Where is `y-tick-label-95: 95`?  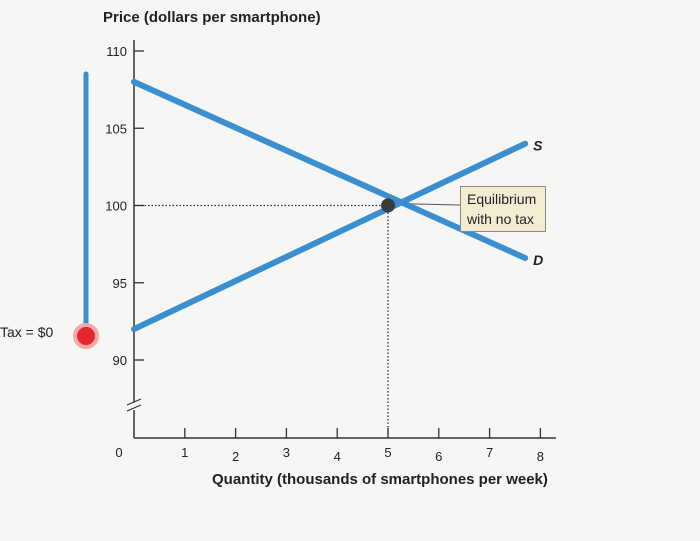 y-tick-label-95: 95 is located at coordinates (120, 283).